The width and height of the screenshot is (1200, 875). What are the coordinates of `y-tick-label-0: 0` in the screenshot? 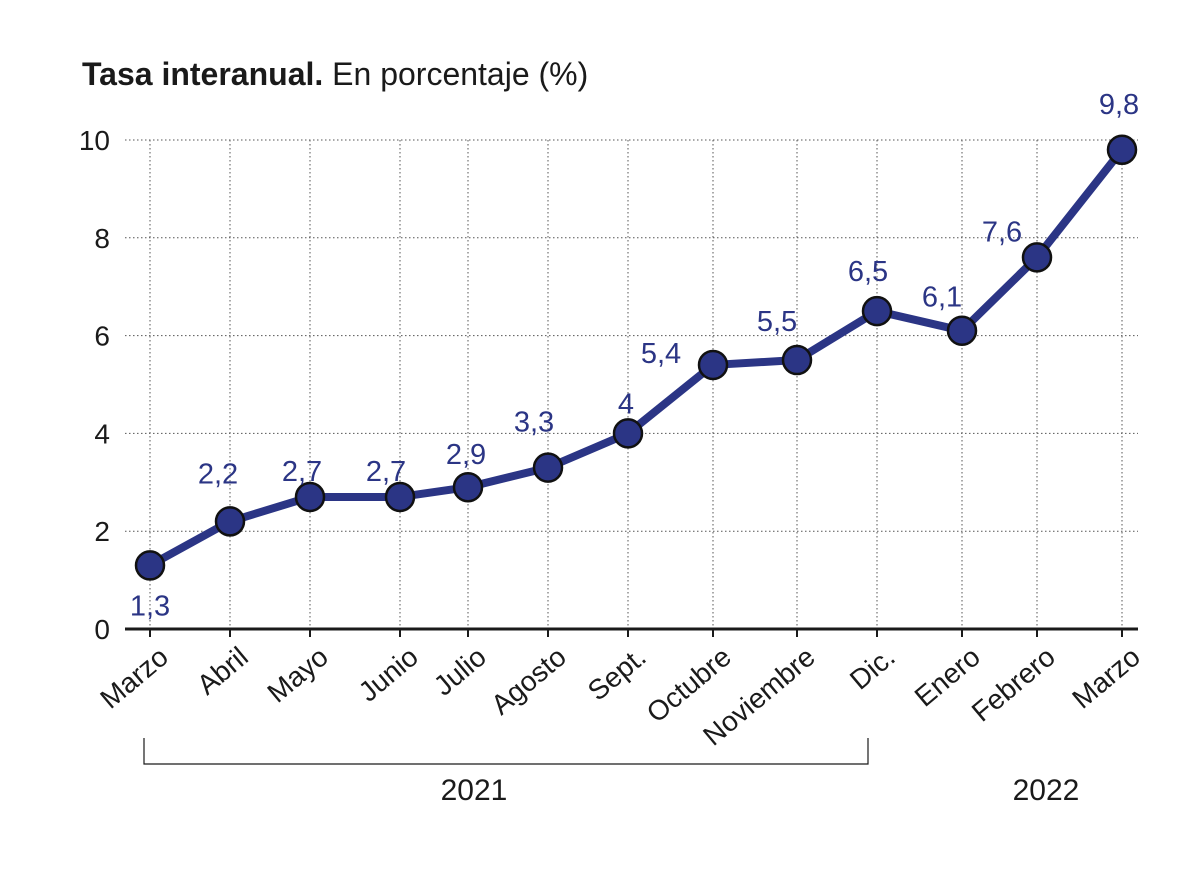 It's located at (102, 629).